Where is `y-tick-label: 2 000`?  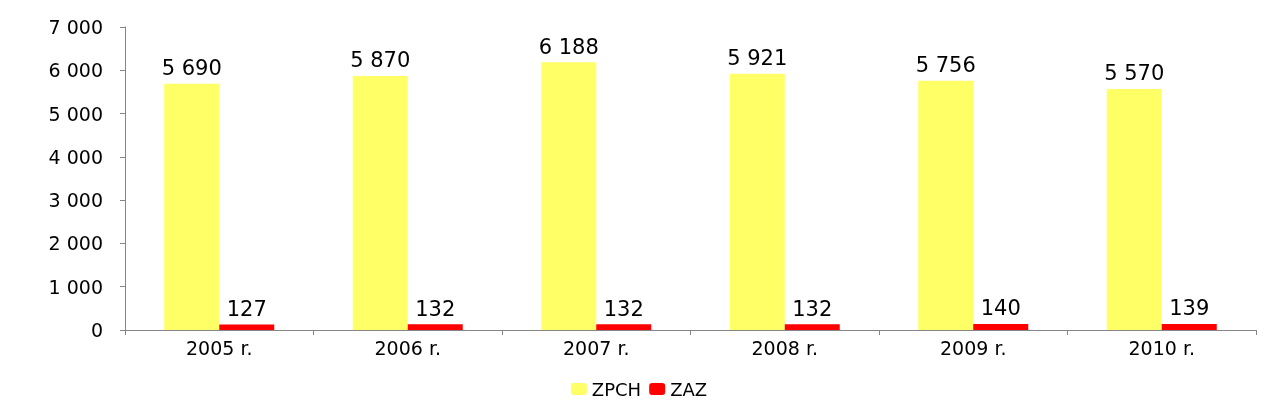 y-tick-label: 2 000 is located at coordinates (75, 243).